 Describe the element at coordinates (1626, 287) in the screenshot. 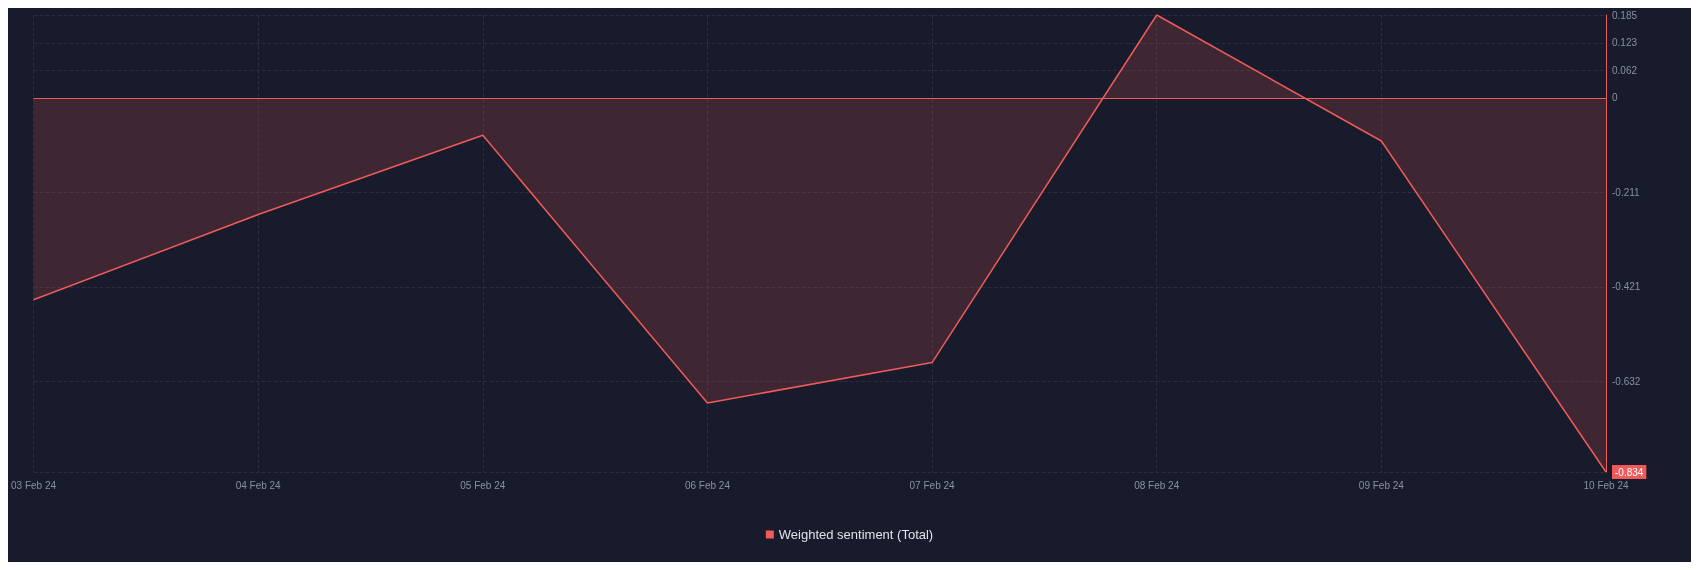

I see `y-tick-label: -0.421` at that location.